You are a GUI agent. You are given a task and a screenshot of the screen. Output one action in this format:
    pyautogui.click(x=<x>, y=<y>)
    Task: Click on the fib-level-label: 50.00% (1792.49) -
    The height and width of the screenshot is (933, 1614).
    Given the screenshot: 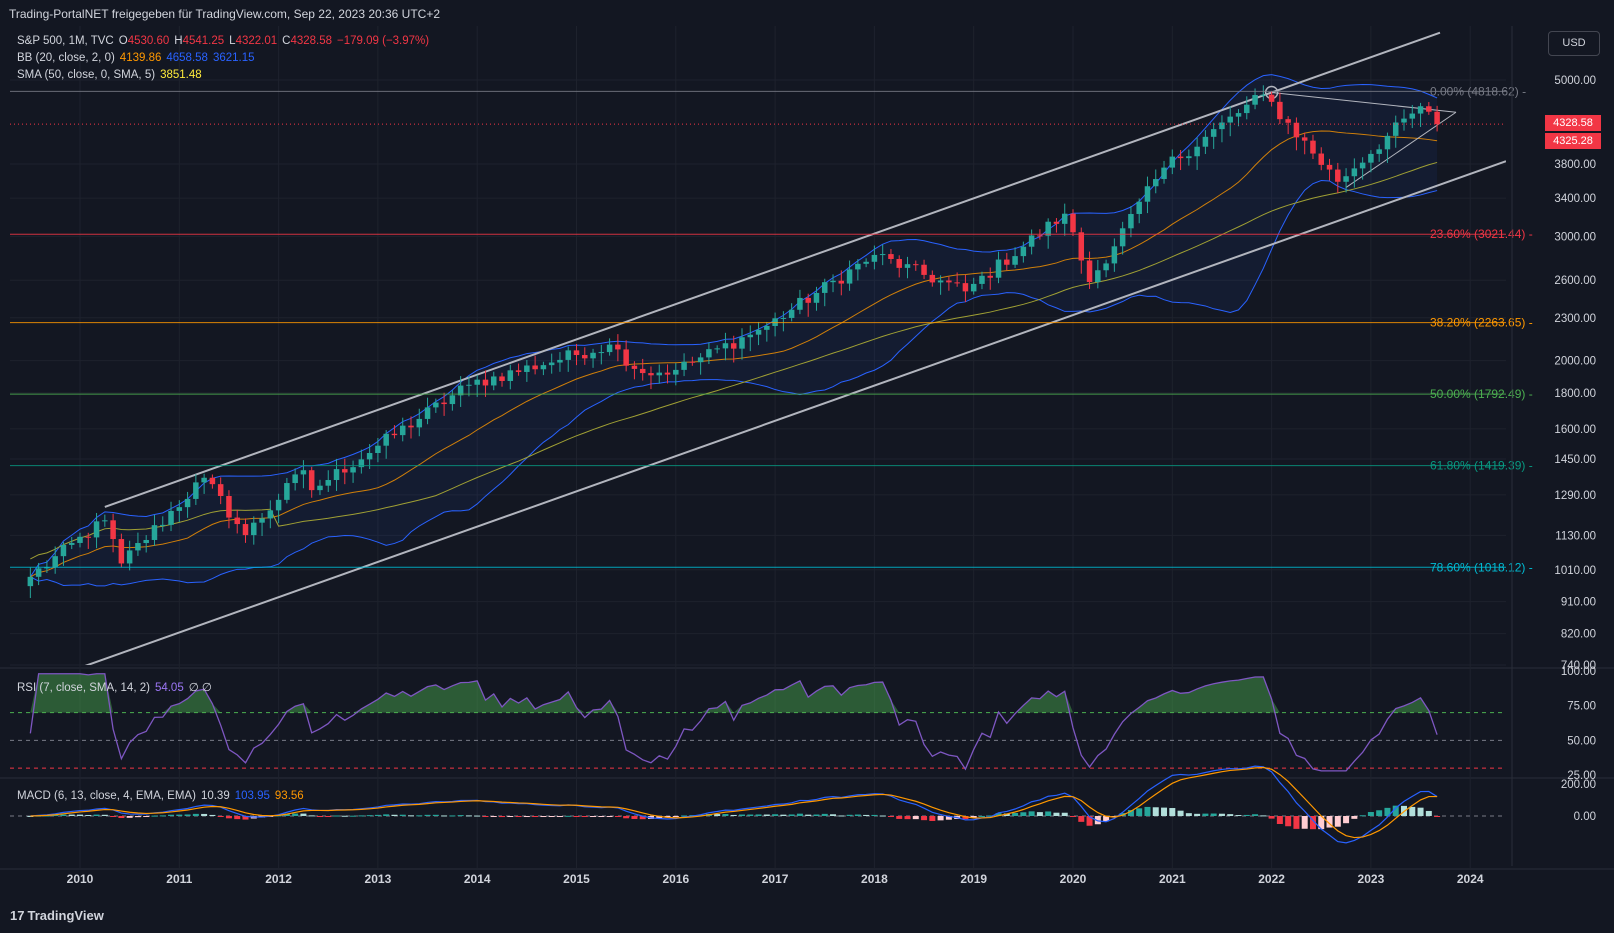 What is the action you would take?
    pyautogui.click(x=1481, y=394)
    